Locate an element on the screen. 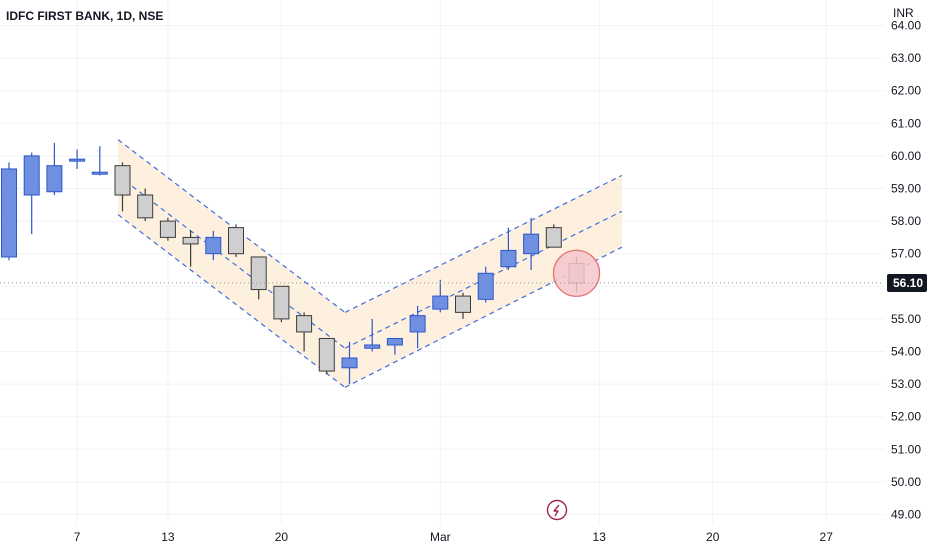 The image size is (932, 550). y-tick-label: 49.00 is located at coordinates (906, 515).